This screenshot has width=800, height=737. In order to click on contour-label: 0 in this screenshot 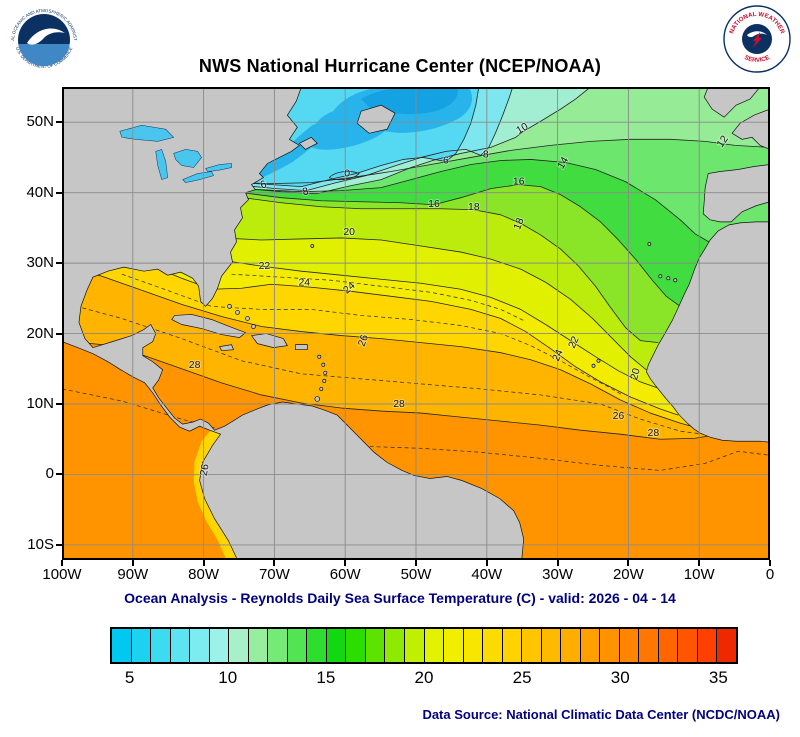, I will do `click(347, 174)`.